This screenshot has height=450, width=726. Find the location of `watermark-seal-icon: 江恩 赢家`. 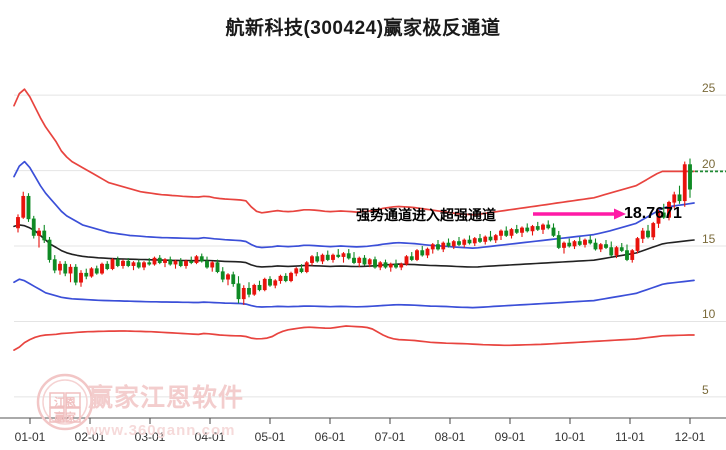

watermark-seal-icon: 江恩 赢家 is located at coordinates (65, 402).